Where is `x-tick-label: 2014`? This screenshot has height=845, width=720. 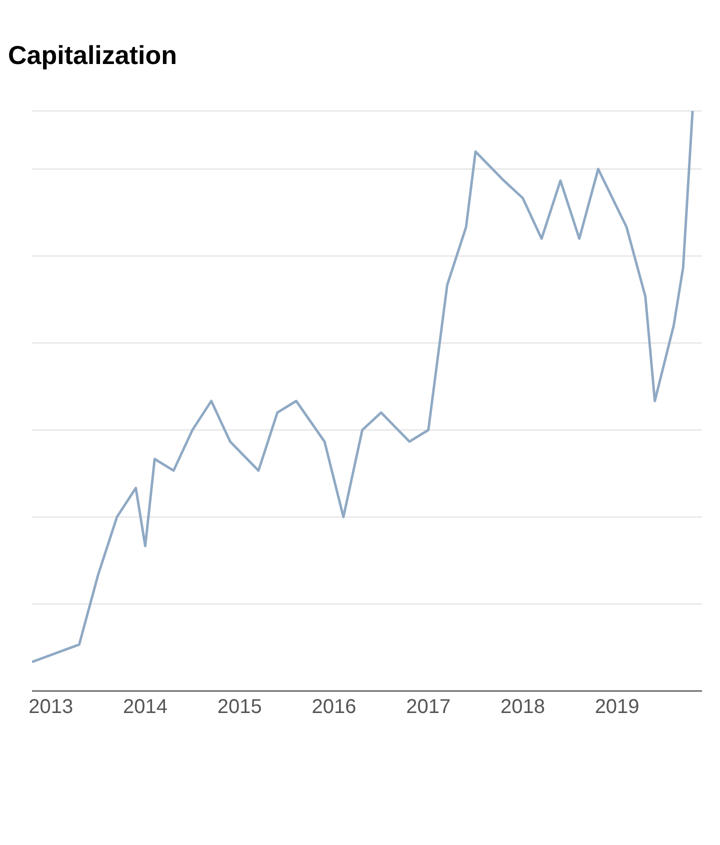 x-tick-label: 2014 is located at coordinates (145, 707).